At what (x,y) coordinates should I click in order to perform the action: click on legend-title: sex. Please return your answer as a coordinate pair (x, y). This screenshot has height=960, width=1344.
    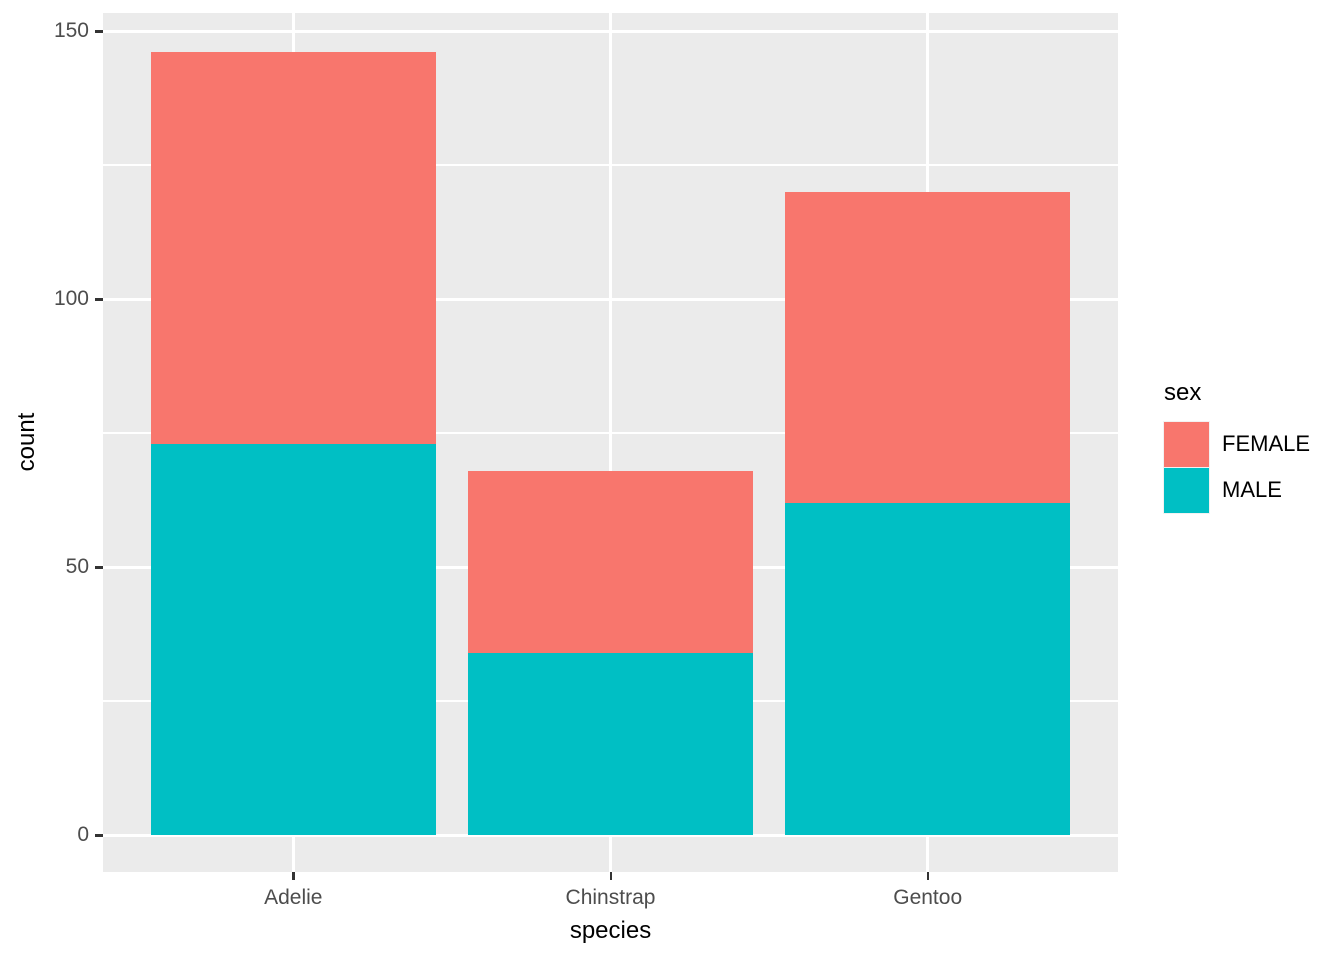
    Looking at the image, I should click on (1183, 392).